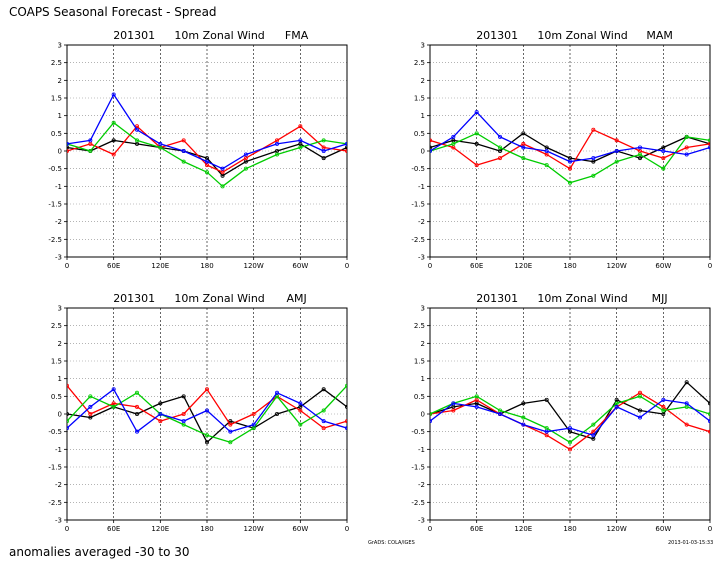 The image size is (725, 568). What do you see at coordinates (421, 450) in the screenshot?
I see `y-tick-label: -1` at bounding box center [421, 450].